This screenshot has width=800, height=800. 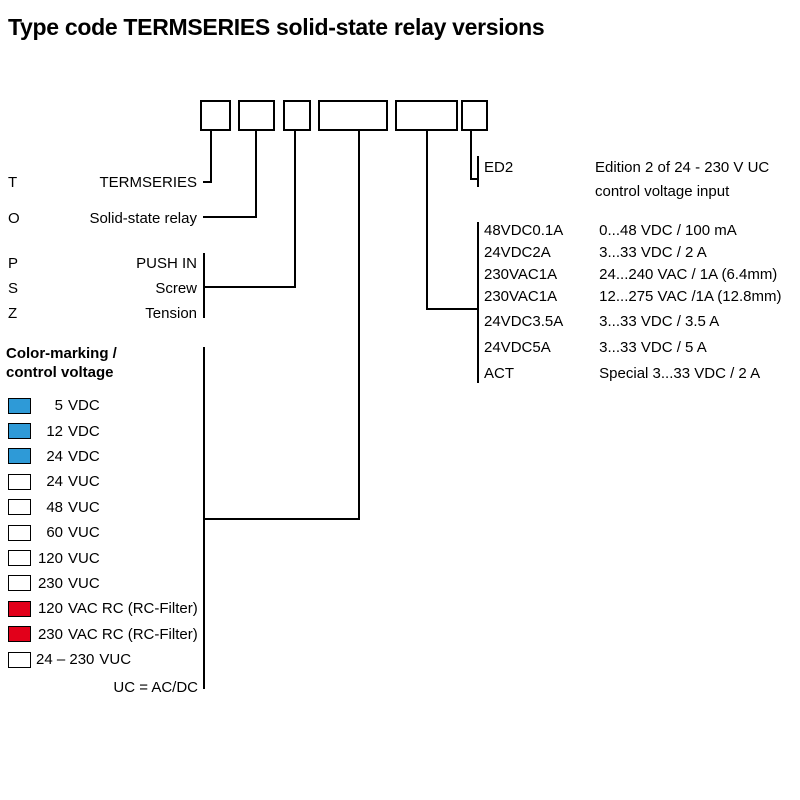 What do you see at coordinates (659, 321) in the screenshot?
I see `rating-desc: 3...33 VDC / 3.5 A` at bounding box center [659, 321].